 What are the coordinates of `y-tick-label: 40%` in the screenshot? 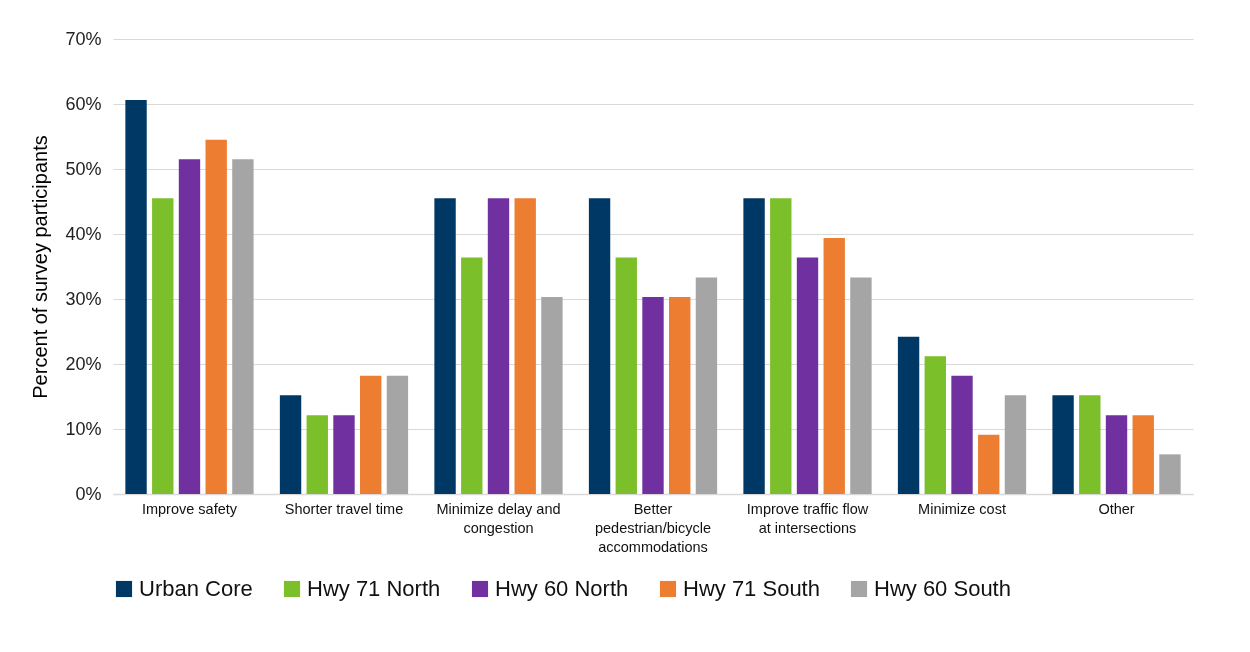 It's located at (83, 233).